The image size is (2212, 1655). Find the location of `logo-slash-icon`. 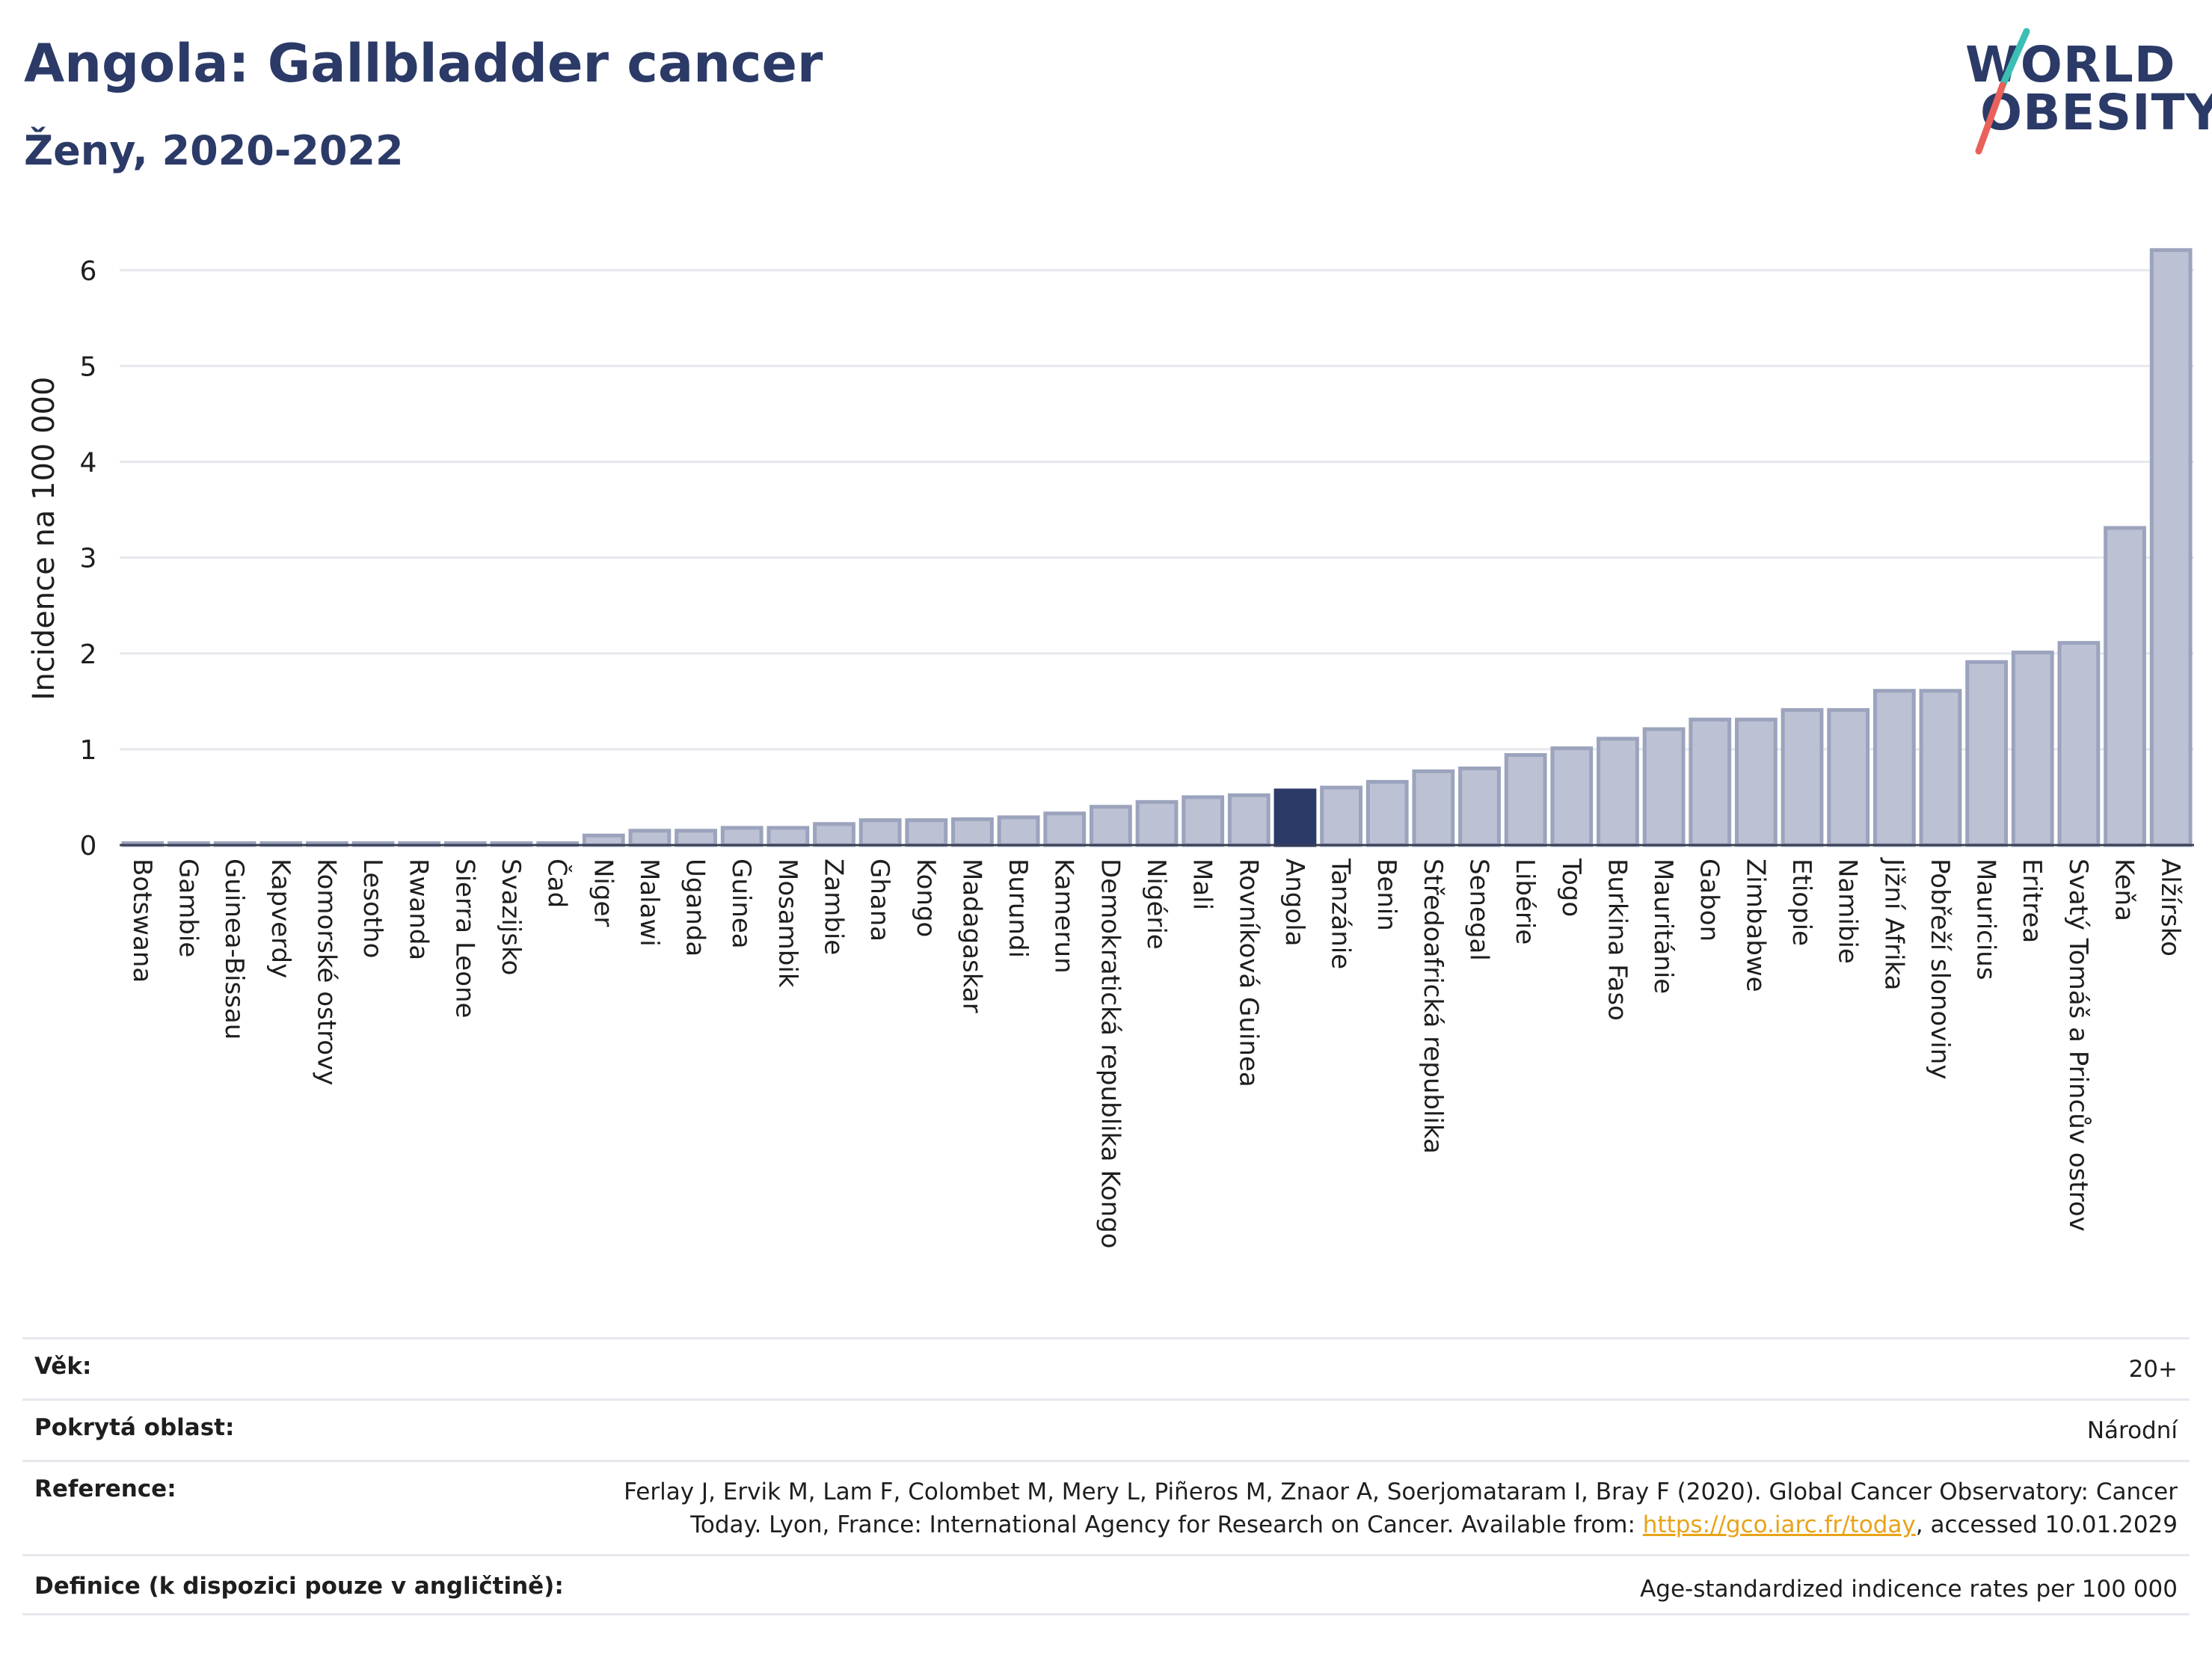

logo-slash-icon is located at coordinates (2002, 91).